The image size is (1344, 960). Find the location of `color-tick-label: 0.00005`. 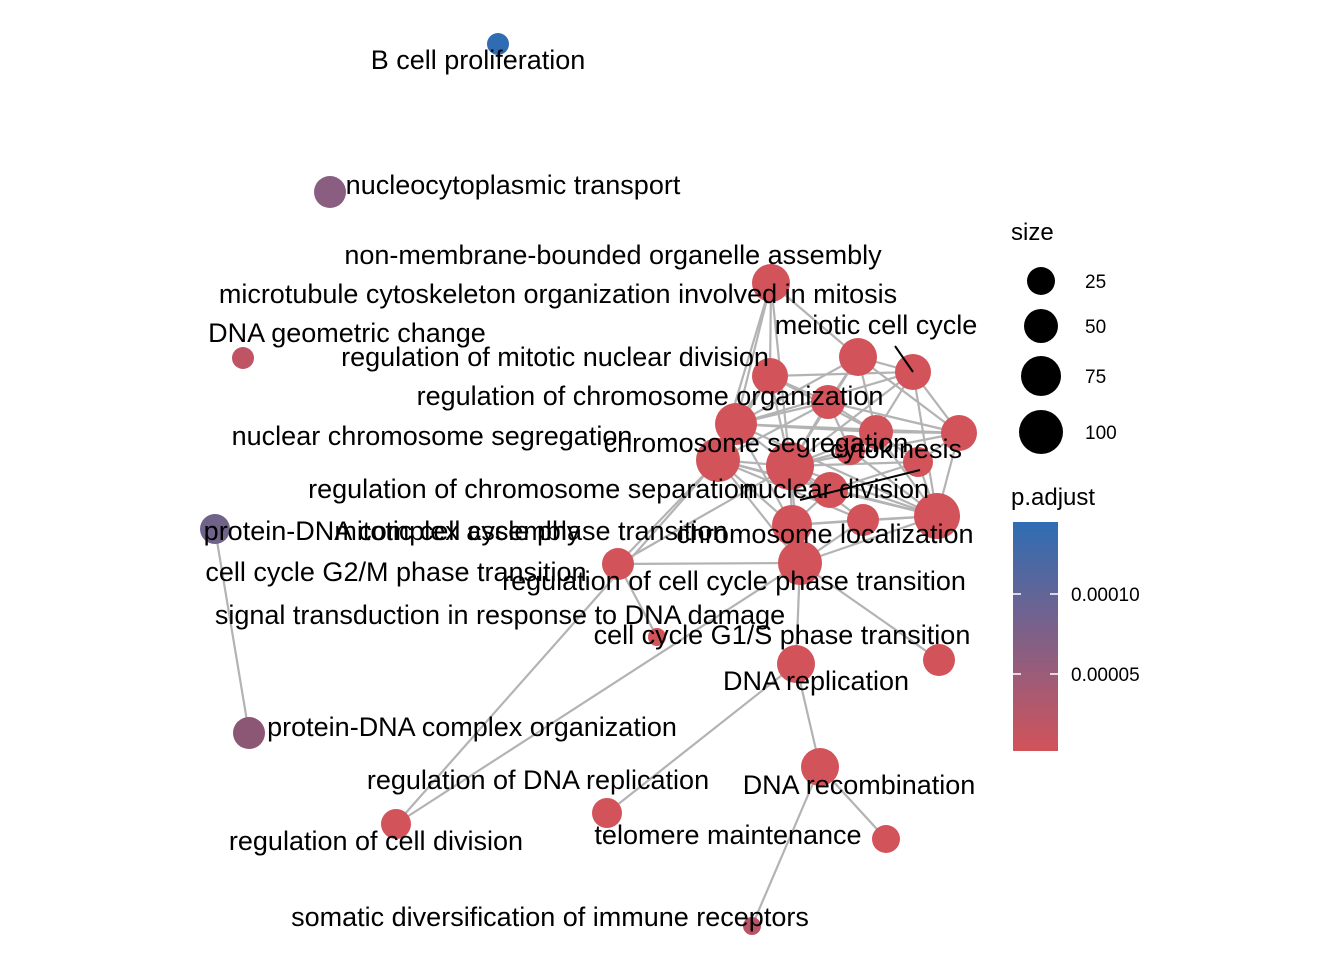

color-tick-label: 0.00005 is located at coordinates (1105, 675).